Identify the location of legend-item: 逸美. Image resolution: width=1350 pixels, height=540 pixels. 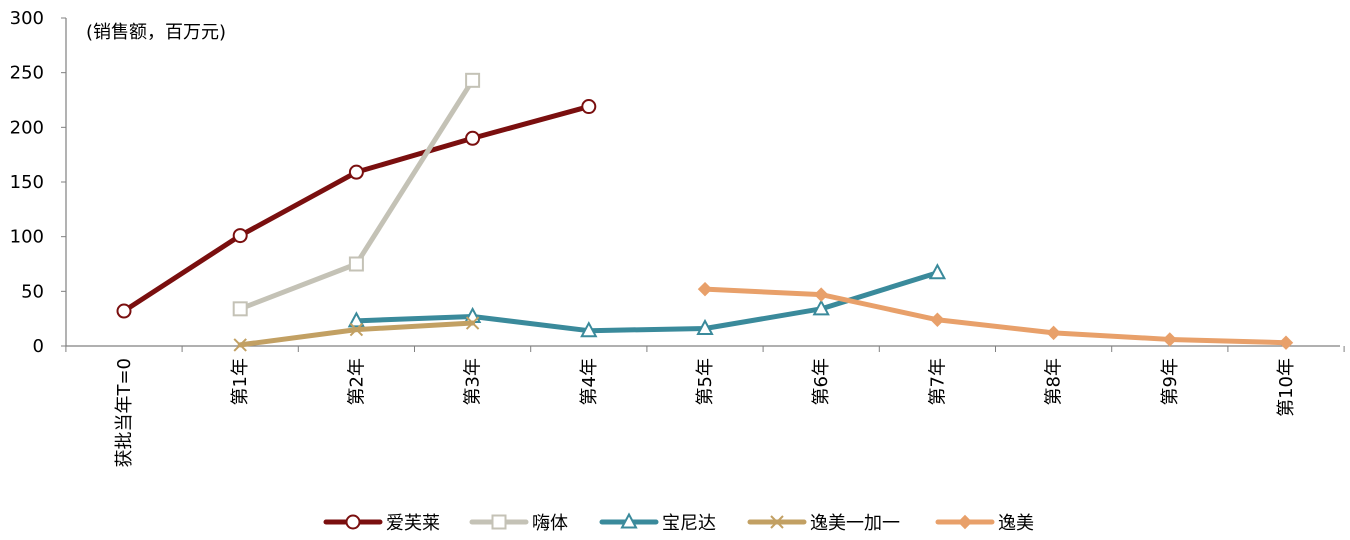
(984, 523).